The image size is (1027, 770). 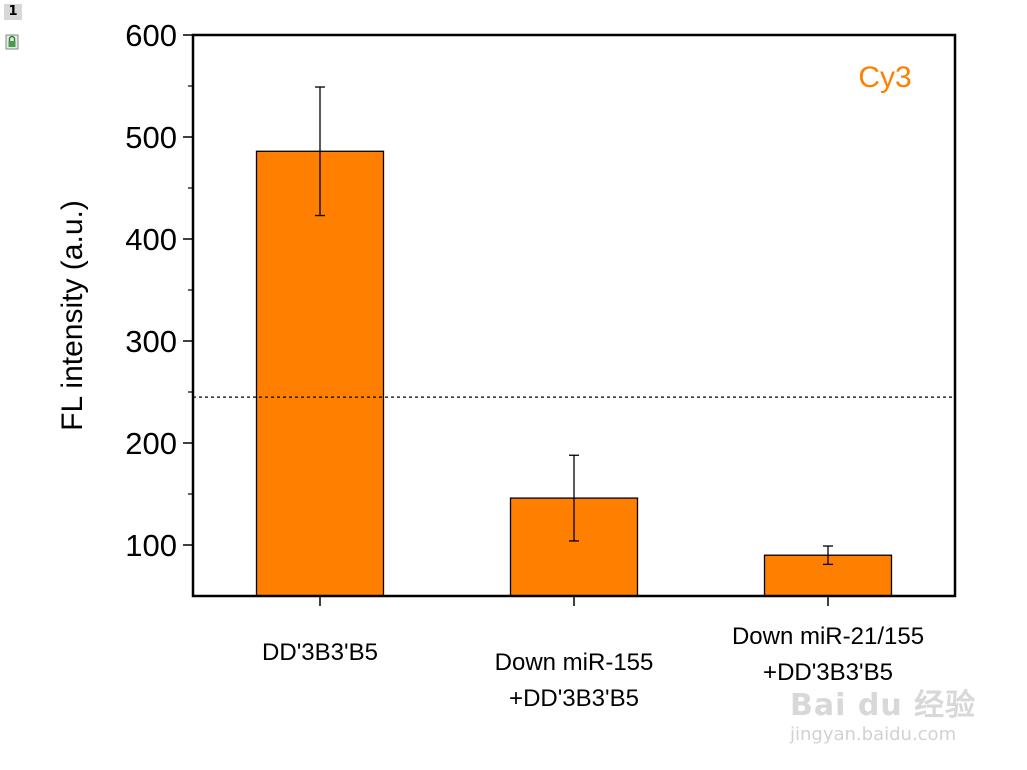 What do you see at coordinates (574, 680) in the screenshot?
I see `x-tick-label-2: Down miR-155 +DD'3B3'B5` at bounding box center [574, 680].